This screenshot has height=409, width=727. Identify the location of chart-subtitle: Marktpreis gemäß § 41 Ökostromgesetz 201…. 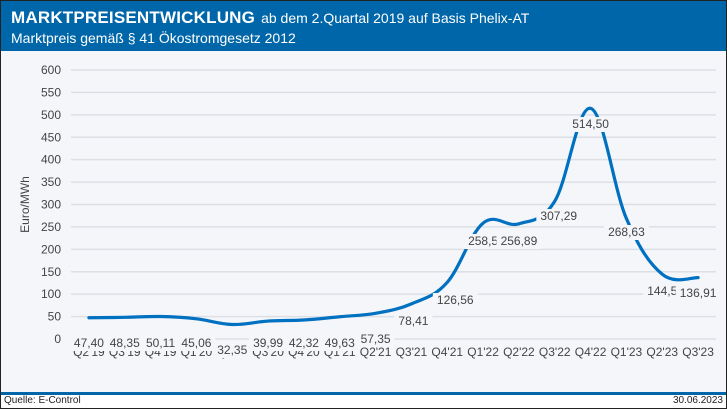
(153, 38).